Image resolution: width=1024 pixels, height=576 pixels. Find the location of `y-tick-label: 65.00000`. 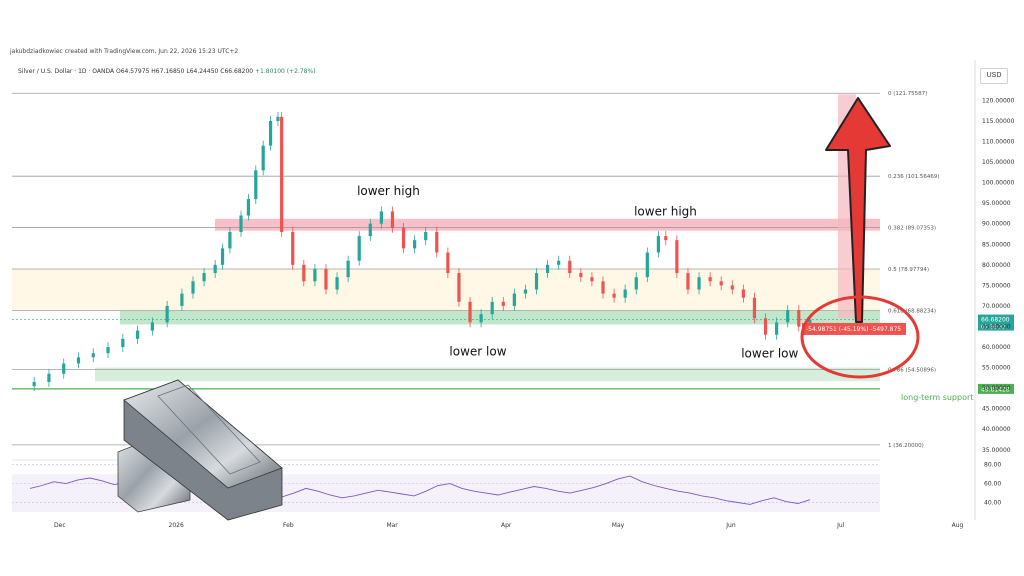

y-tick-label: 65.00000 is located at coordinates (996, 326).